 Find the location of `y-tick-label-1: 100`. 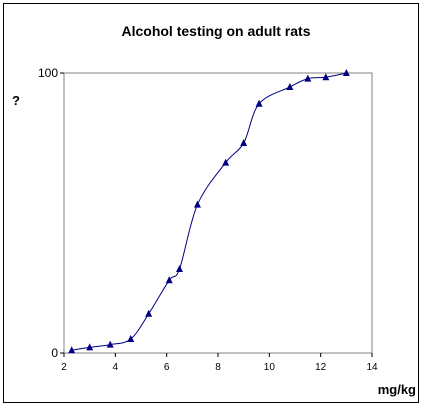

y-tick-label-1: 100 is located at coordinates (48, 73).